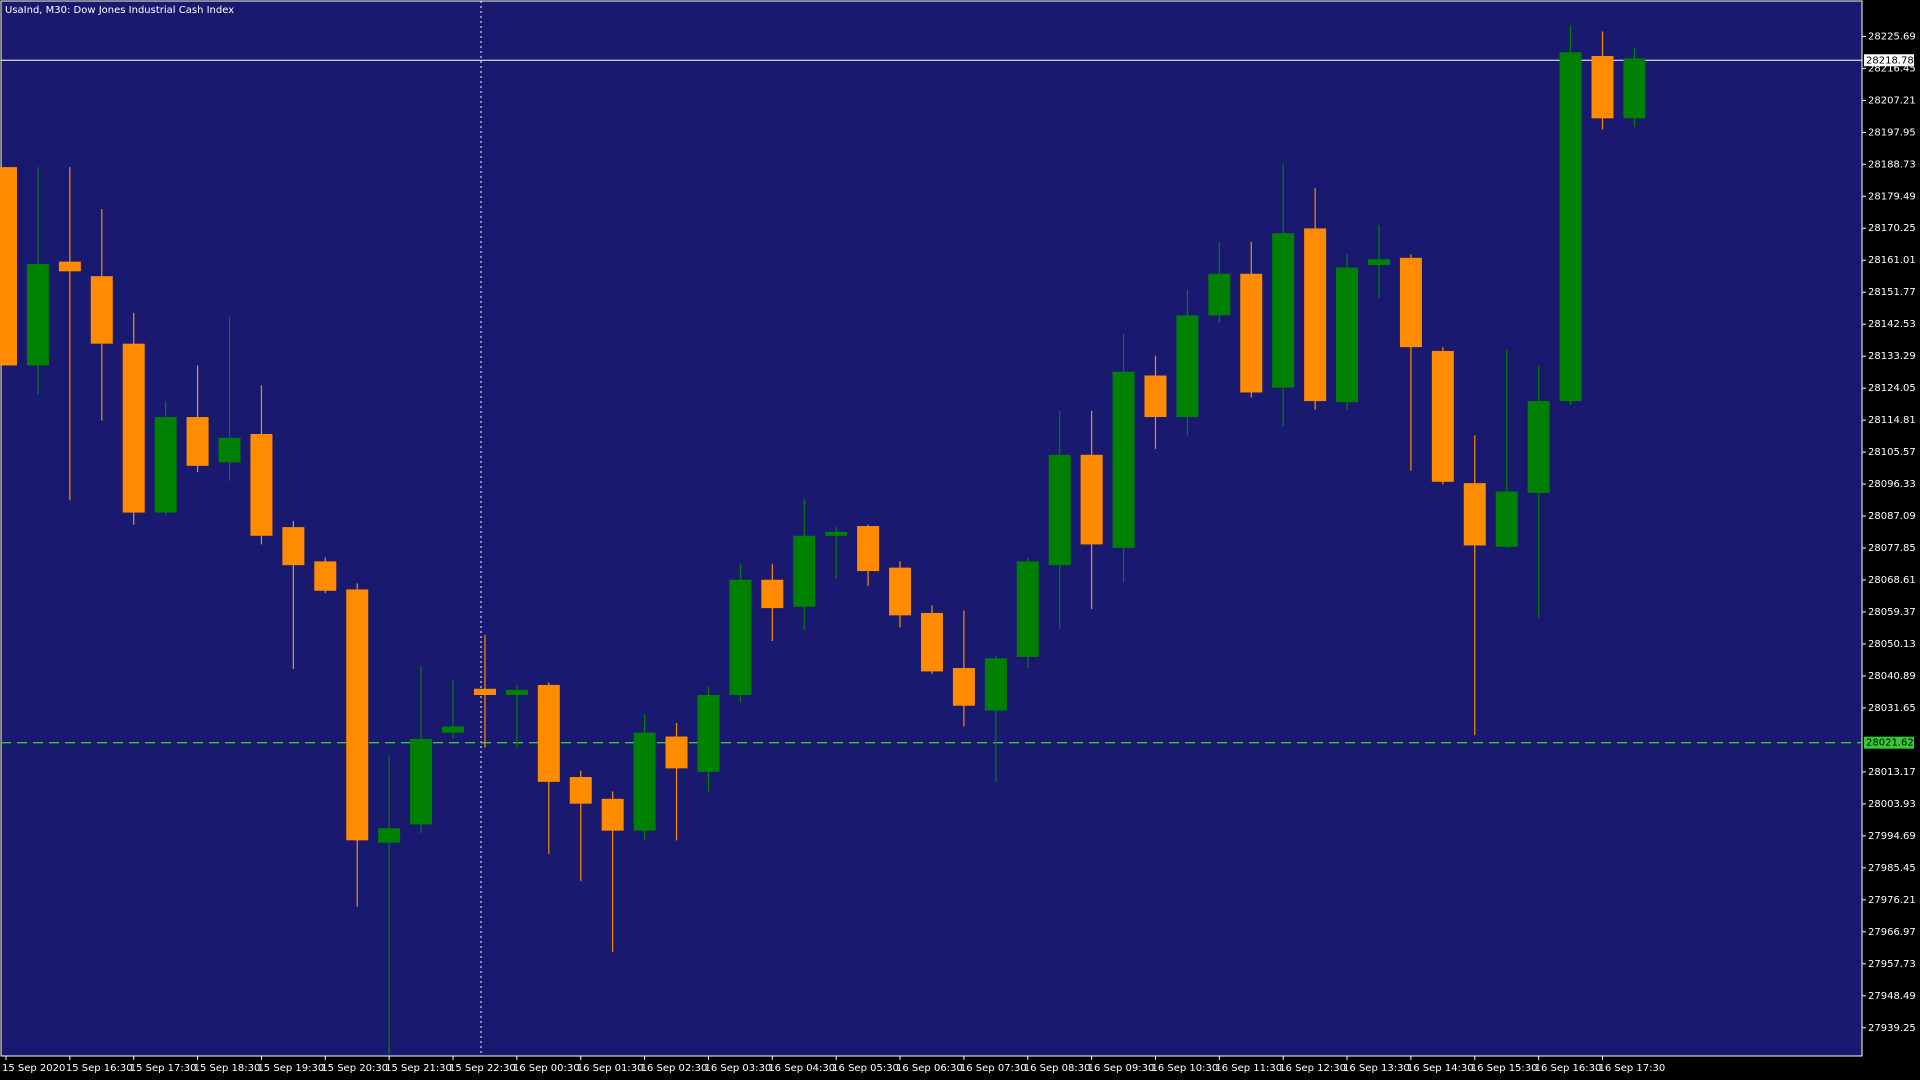  What do you see at coordinates (1892, 484) in the screenshot?
I see `y-tick-label: 28096.33` at bounding box center [1892, 484].